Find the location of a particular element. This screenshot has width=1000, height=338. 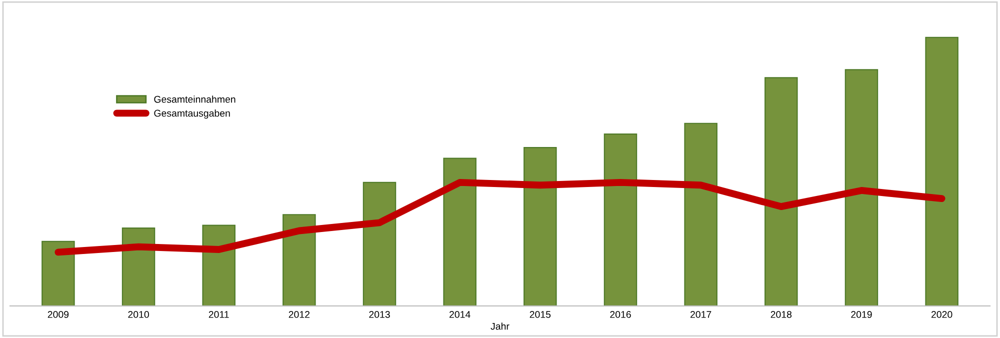

x-tick-label: 2010 is located at coordinates (138, 314).